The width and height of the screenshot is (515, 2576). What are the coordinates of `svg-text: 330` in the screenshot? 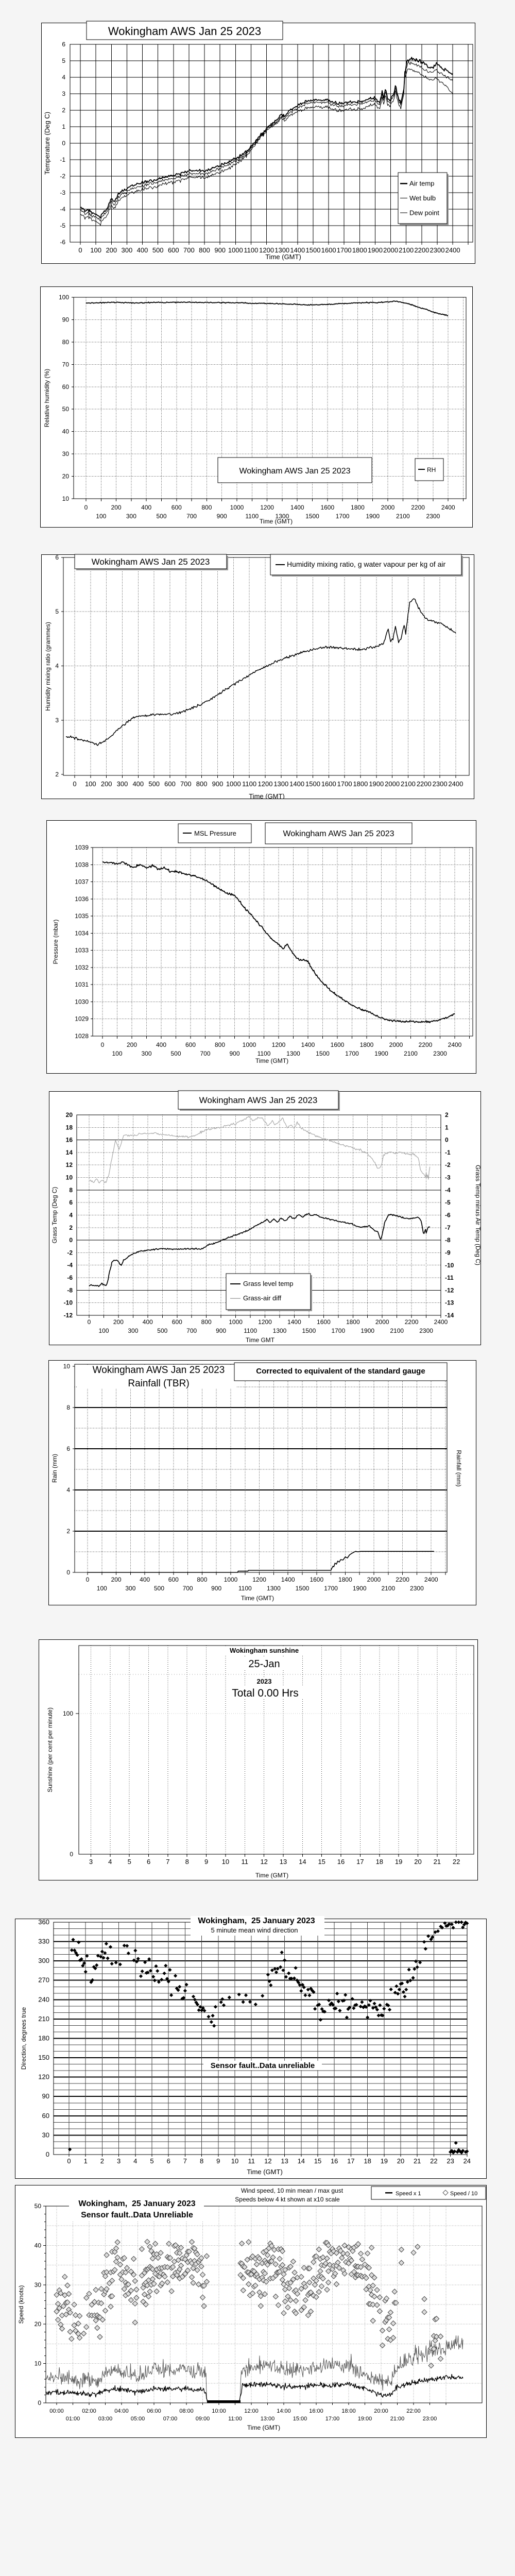 It's located at (44, 1941).